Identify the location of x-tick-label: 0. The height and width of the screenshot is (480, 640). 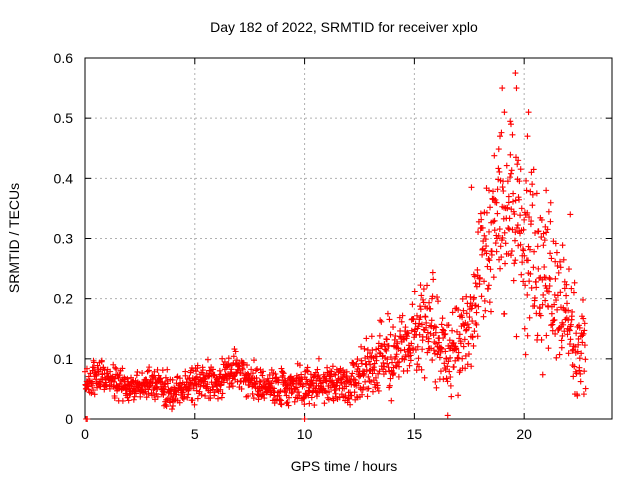
(85, 434).